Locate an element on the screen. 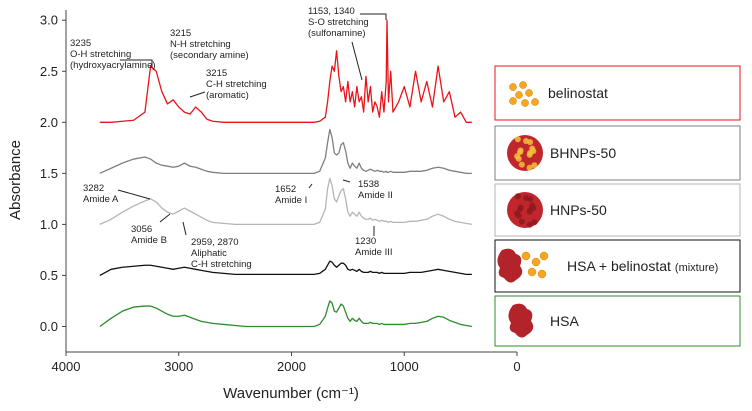 This screenshot has height=411, width=752. legend-name: HSA is located at coordinates (564, 321).